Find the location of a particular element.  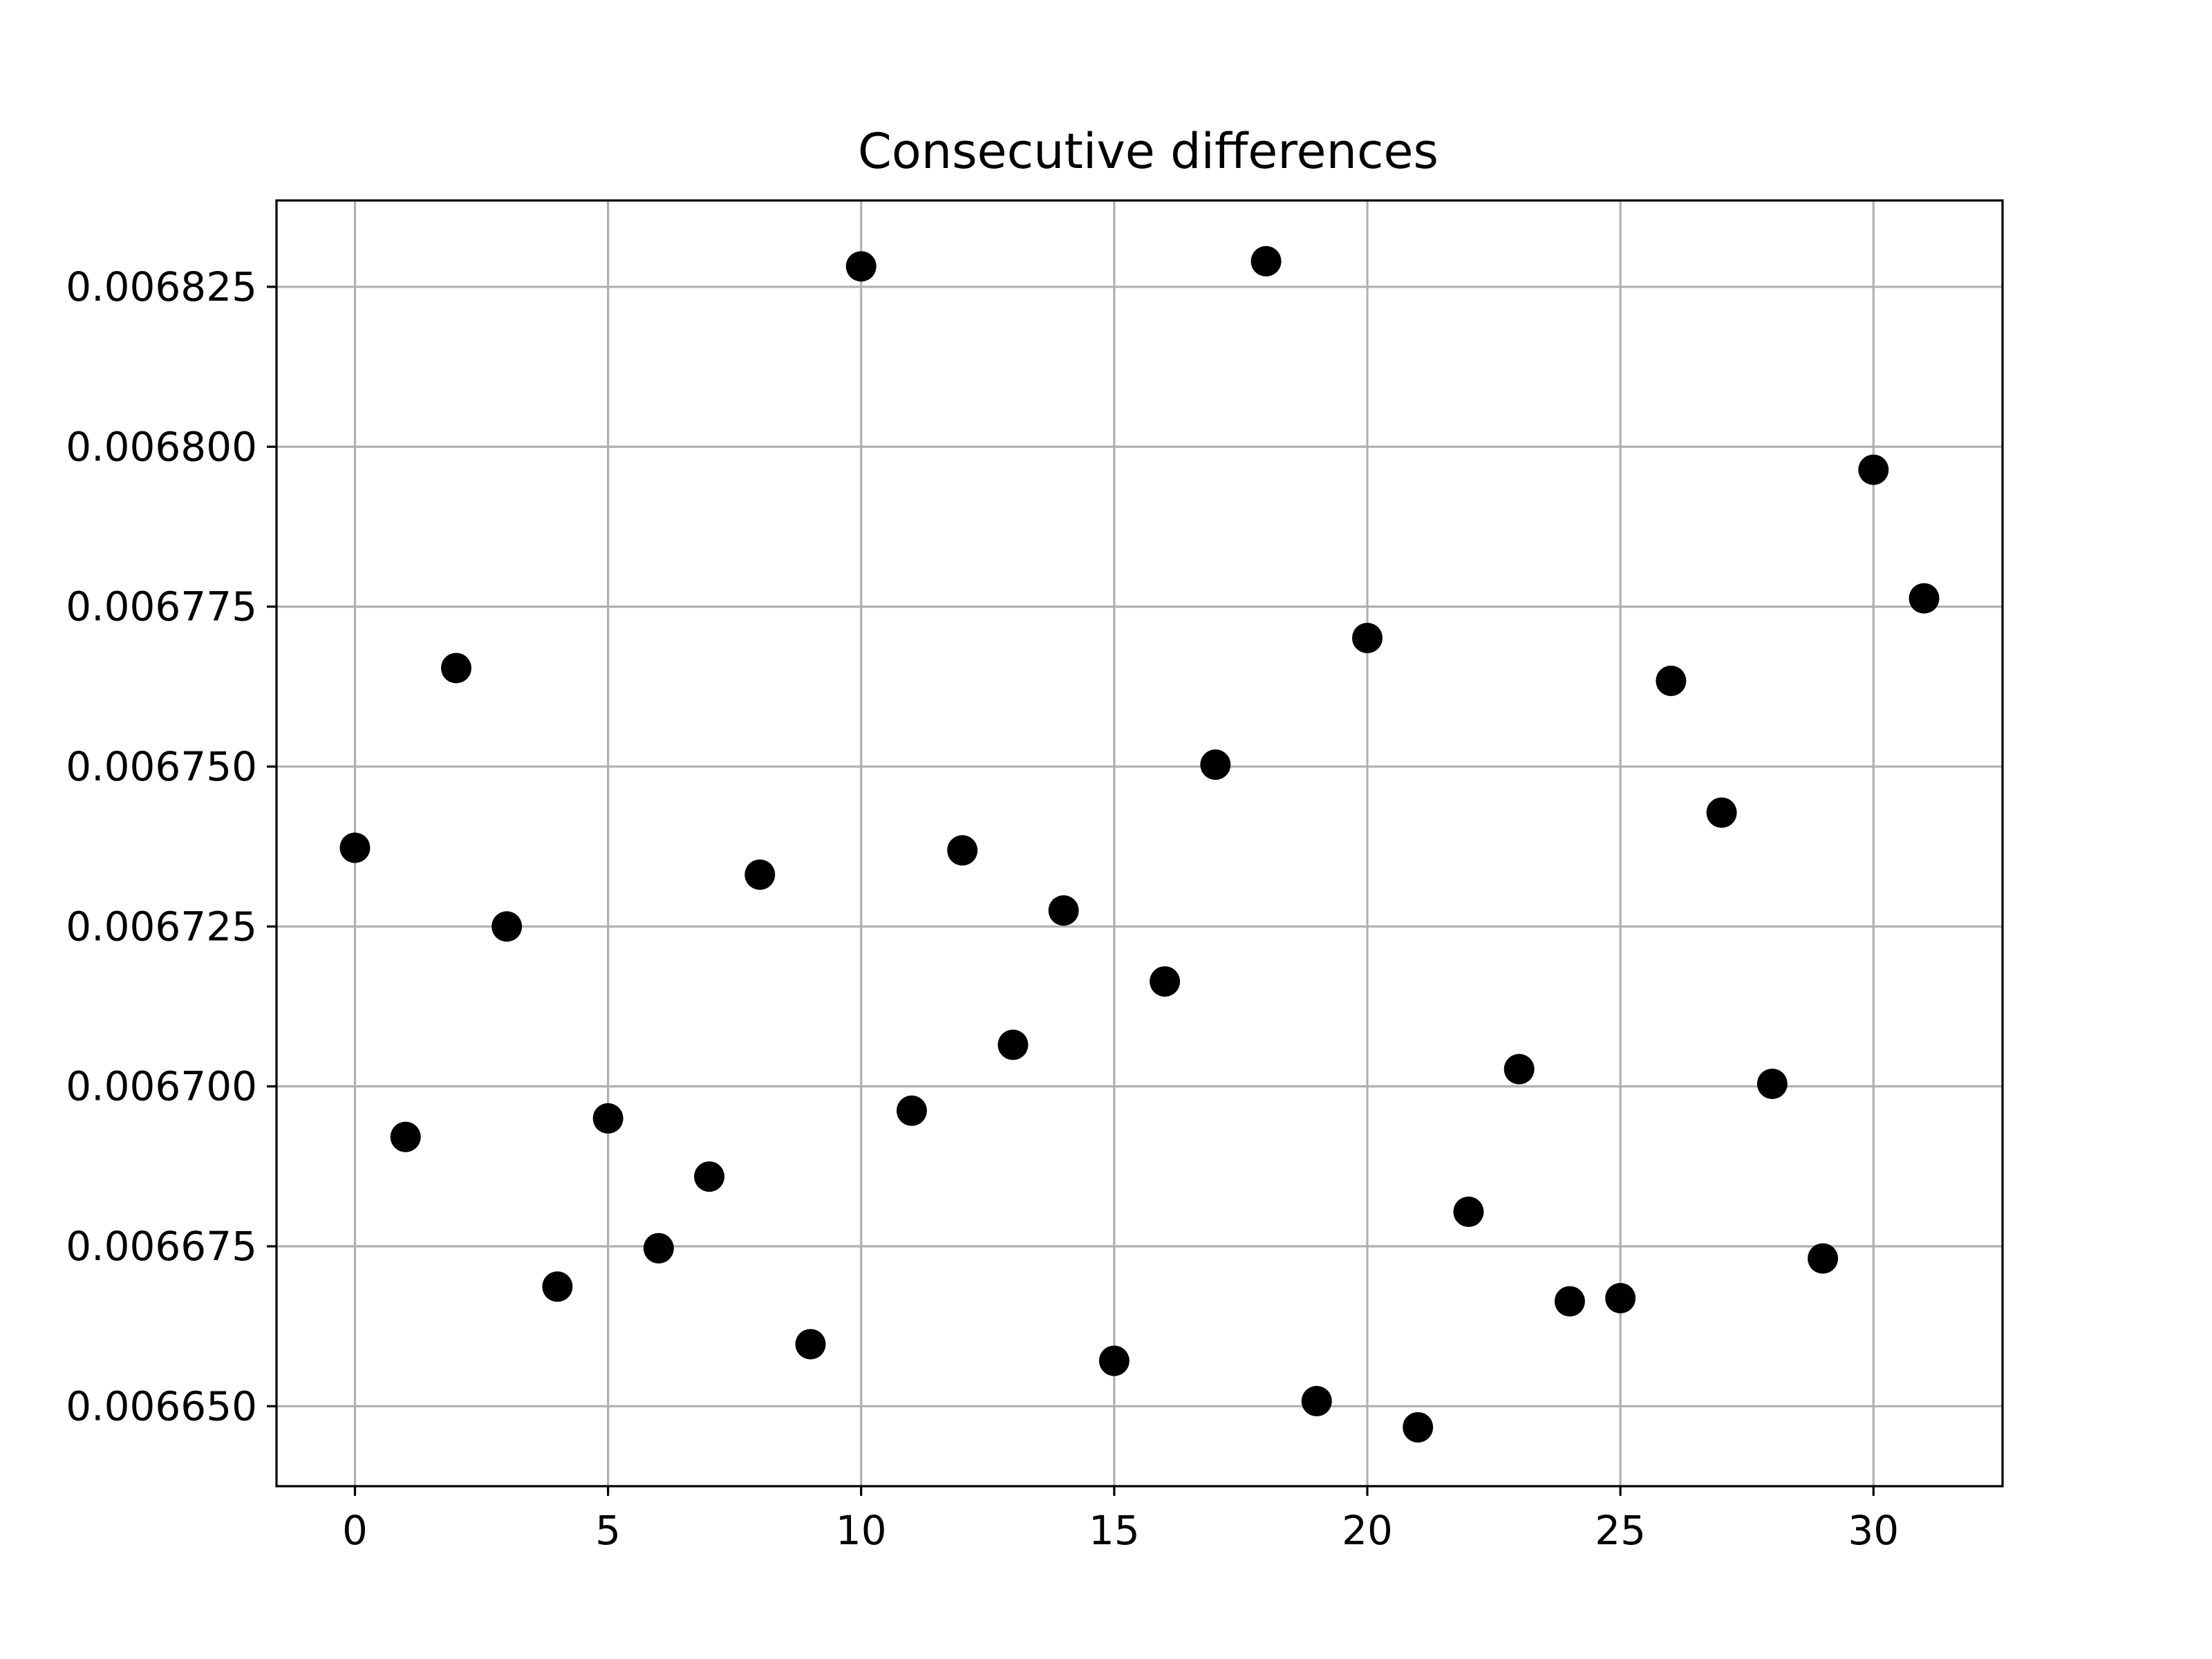

y-tick-label: 0.006750 is located at coordinates (162, 766).